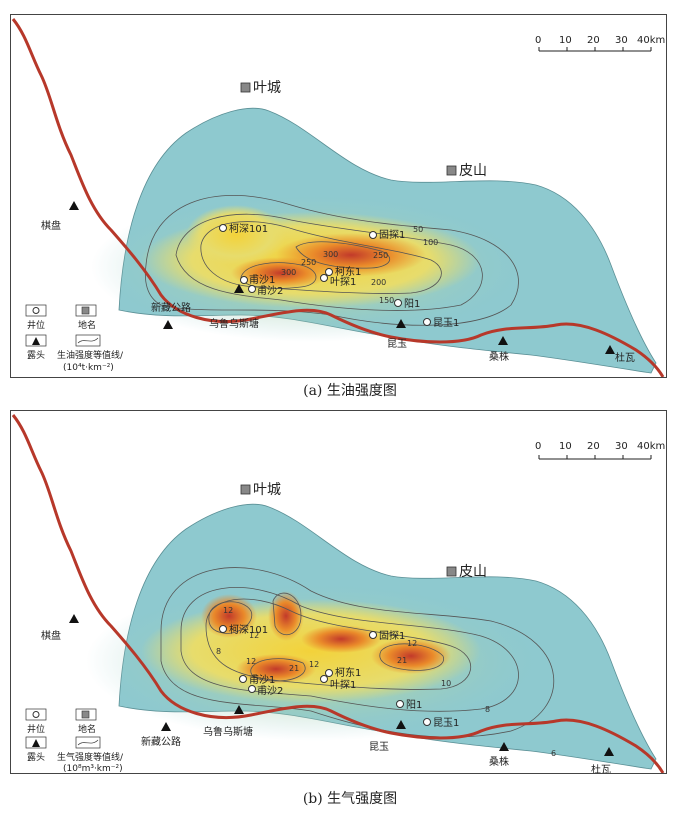 The width and height of the screenshot is (700, 815). Describe the element at coordinates (397, 344) in the screenshot. I see `svg-text: 昆玉` at that location.